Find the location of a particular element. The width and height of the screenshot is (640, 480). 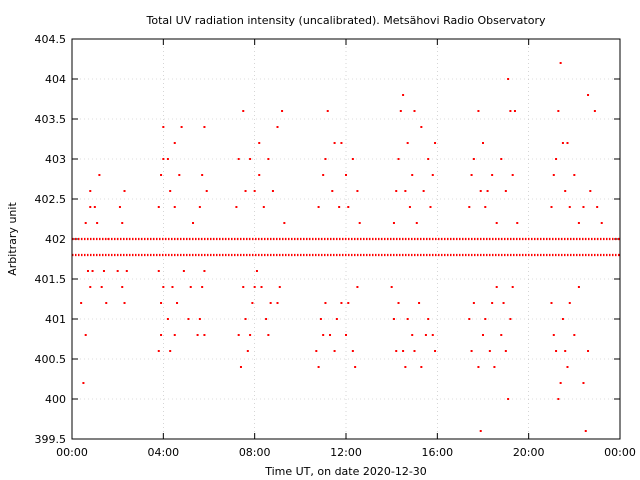

y-tick-label: 404 is located at coordinates (55, 79).